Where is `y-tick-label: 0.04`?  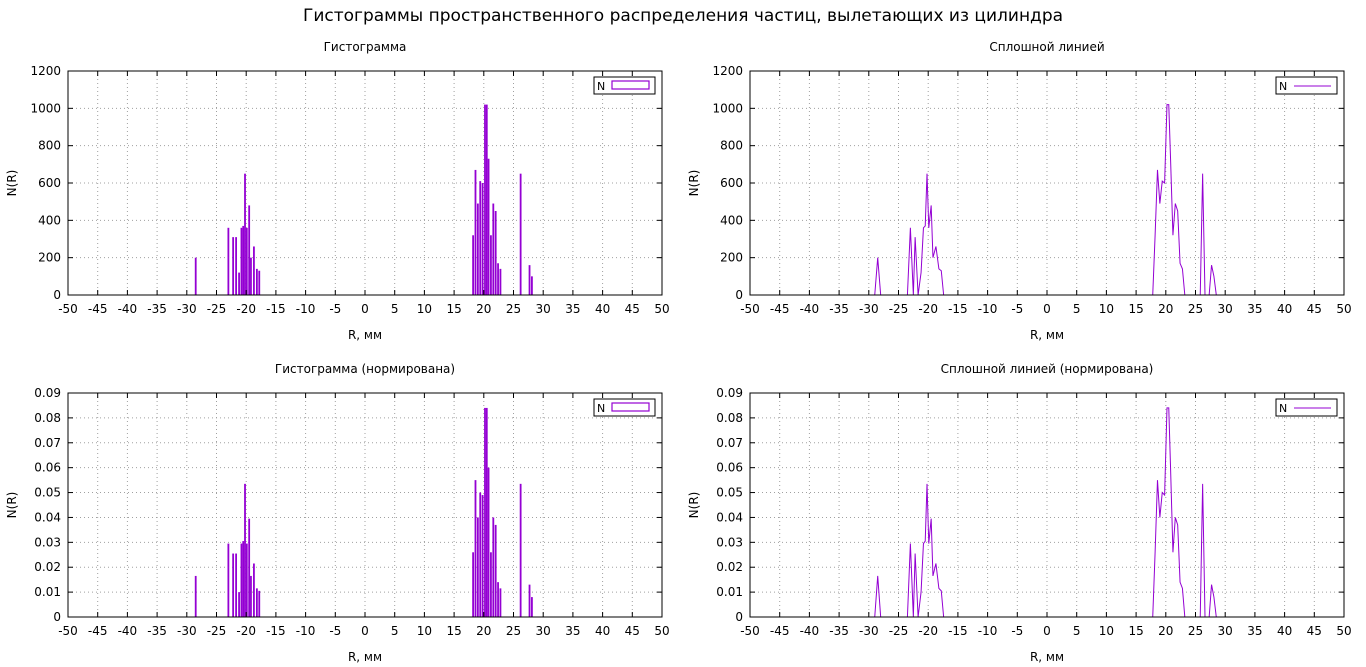 y-tick-label: 0.04 is located at coordinates (729, 517).